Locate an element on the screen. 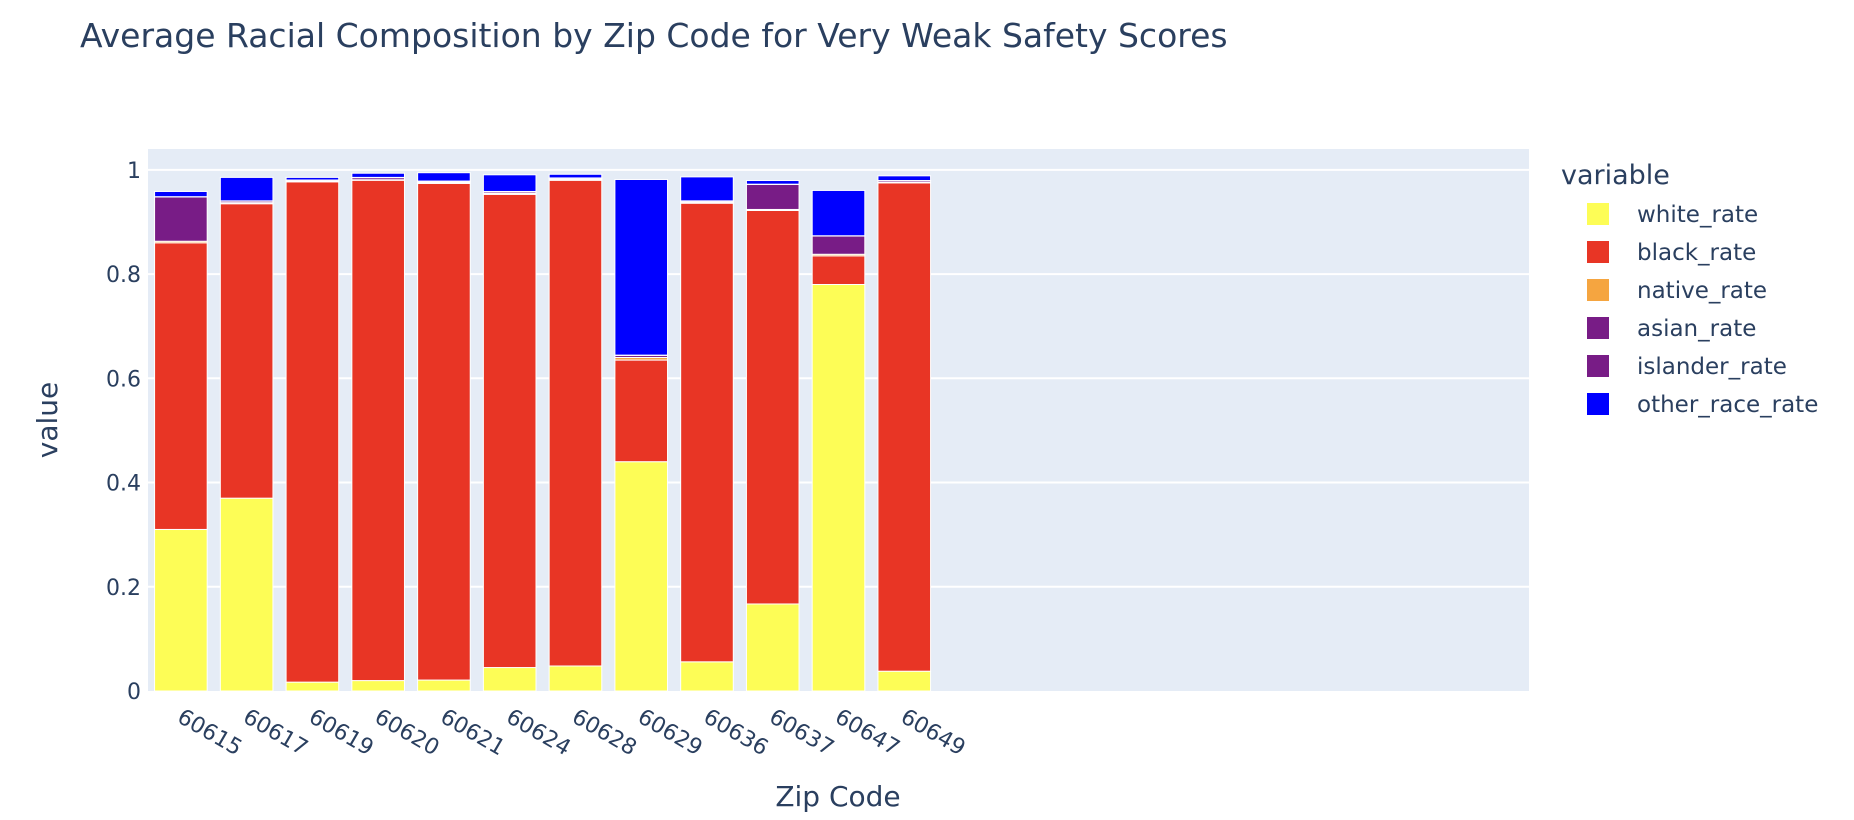 This screenshot has width=1854, height=820. x-axis-title: Zip Code is located at coordinates (837, 796).